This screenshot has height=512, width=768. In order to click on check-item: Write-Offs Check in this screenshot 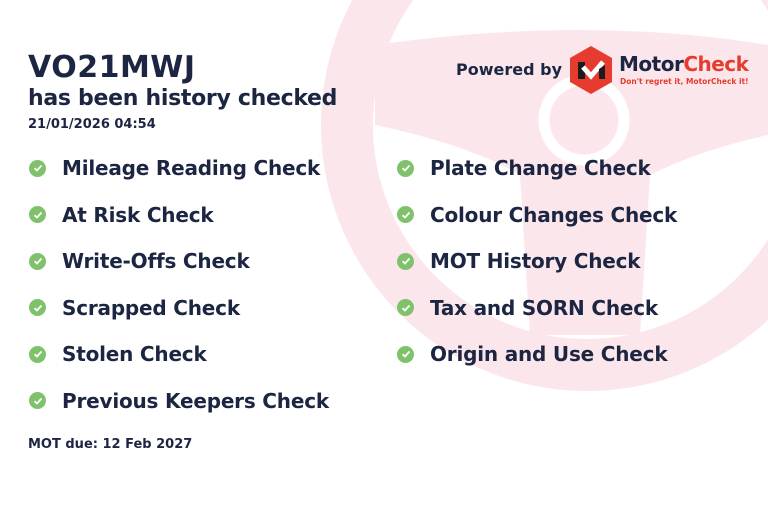, I will do `click(139, 261)`.